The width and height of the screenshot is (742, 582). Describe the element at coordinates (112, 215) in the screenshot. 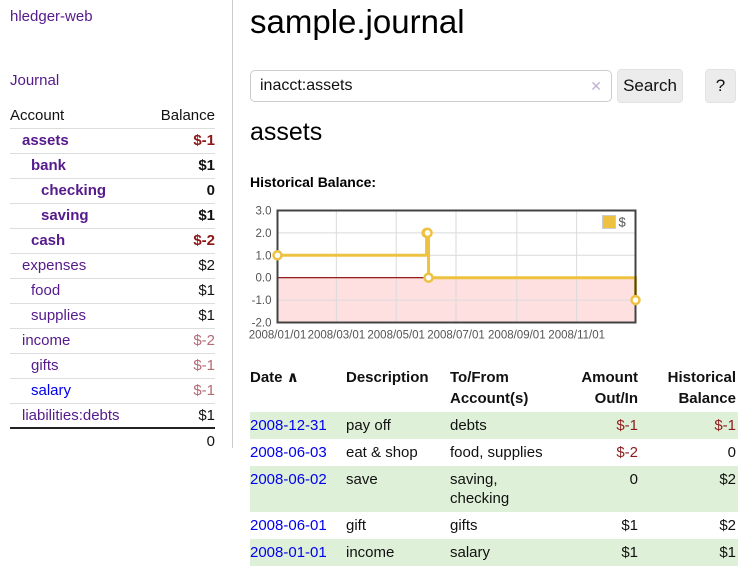

I see `account-row: saving $1` at that location.